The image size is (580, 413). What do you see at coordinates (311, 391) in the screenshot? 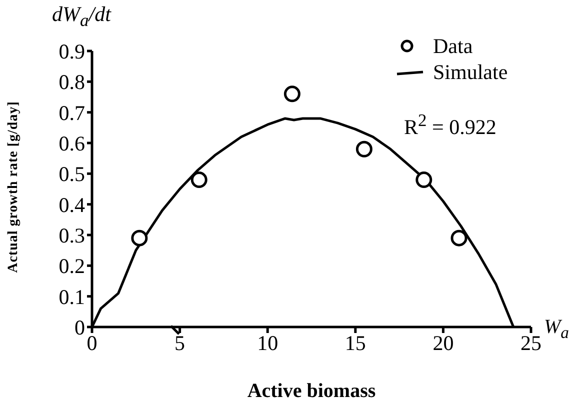
I see `x-axis-title: Active biomass` at bounding box center [311, 391].